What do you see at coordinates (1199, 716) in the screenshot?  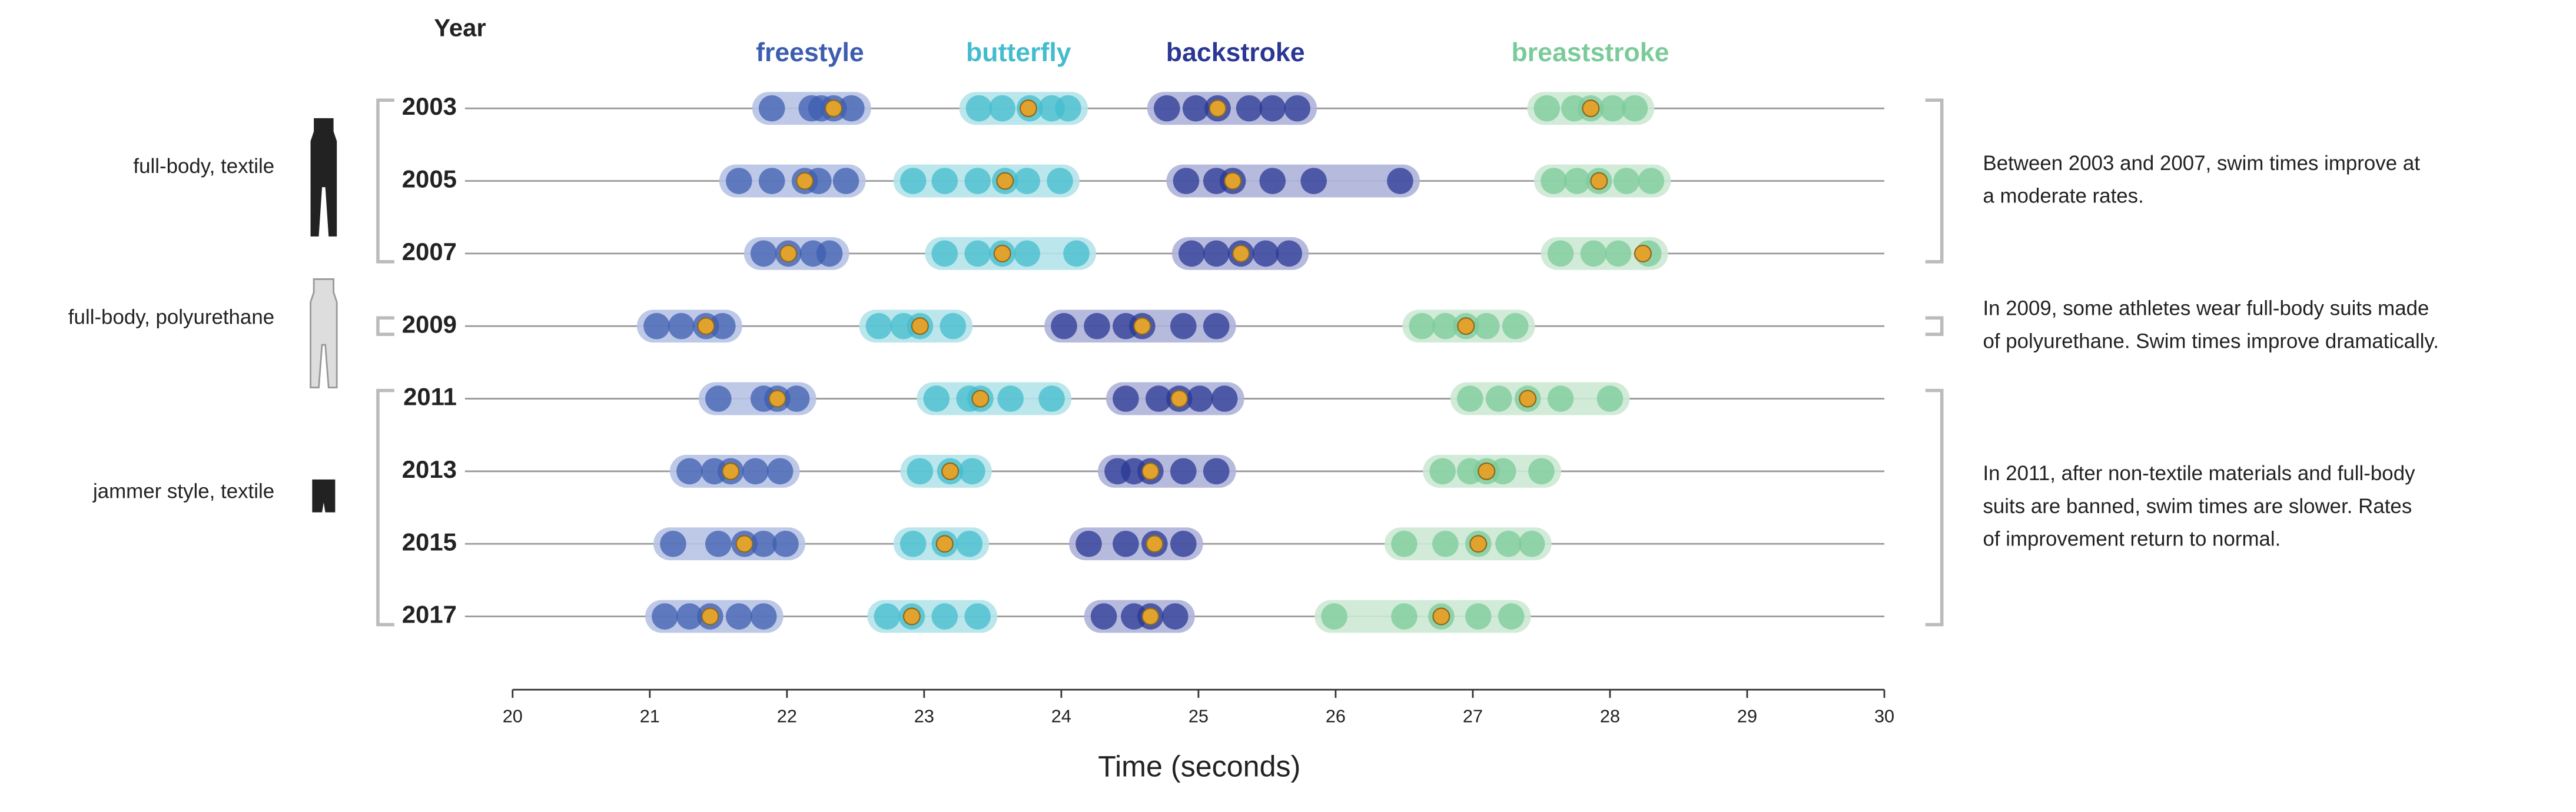 I see `x-tick-label: 25` at bounding box center [1199, 716].